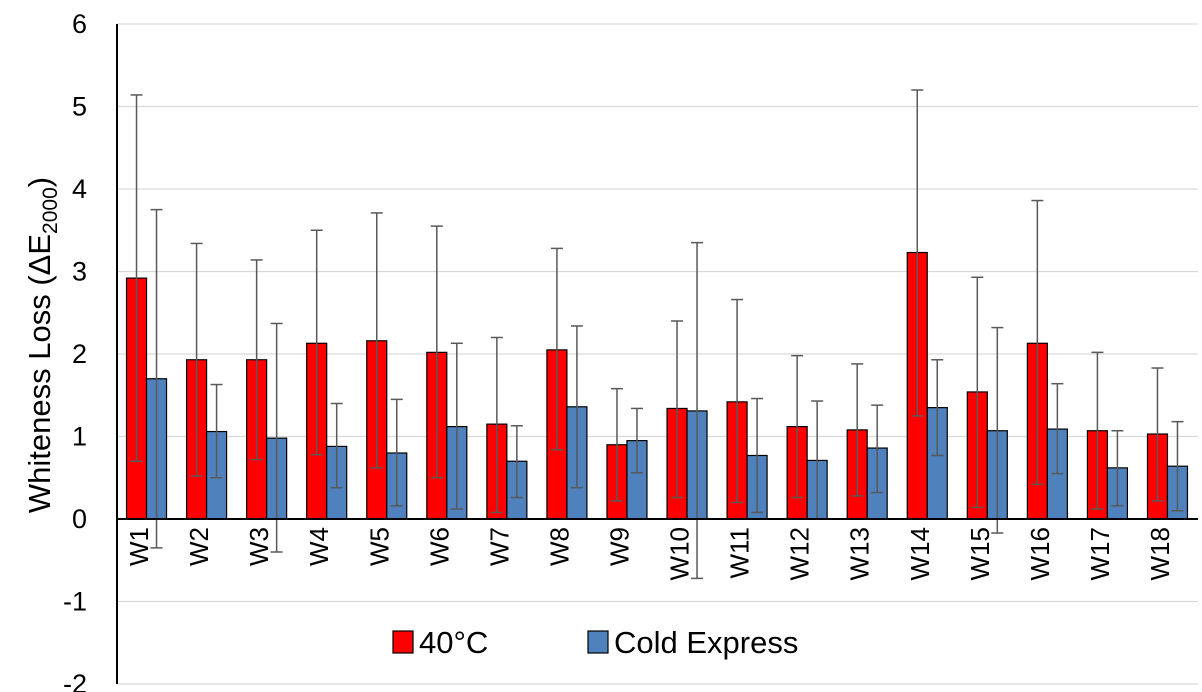 The image size is (1202, 692). I want to click on legend-label: Cold Express, so click(706, 642).